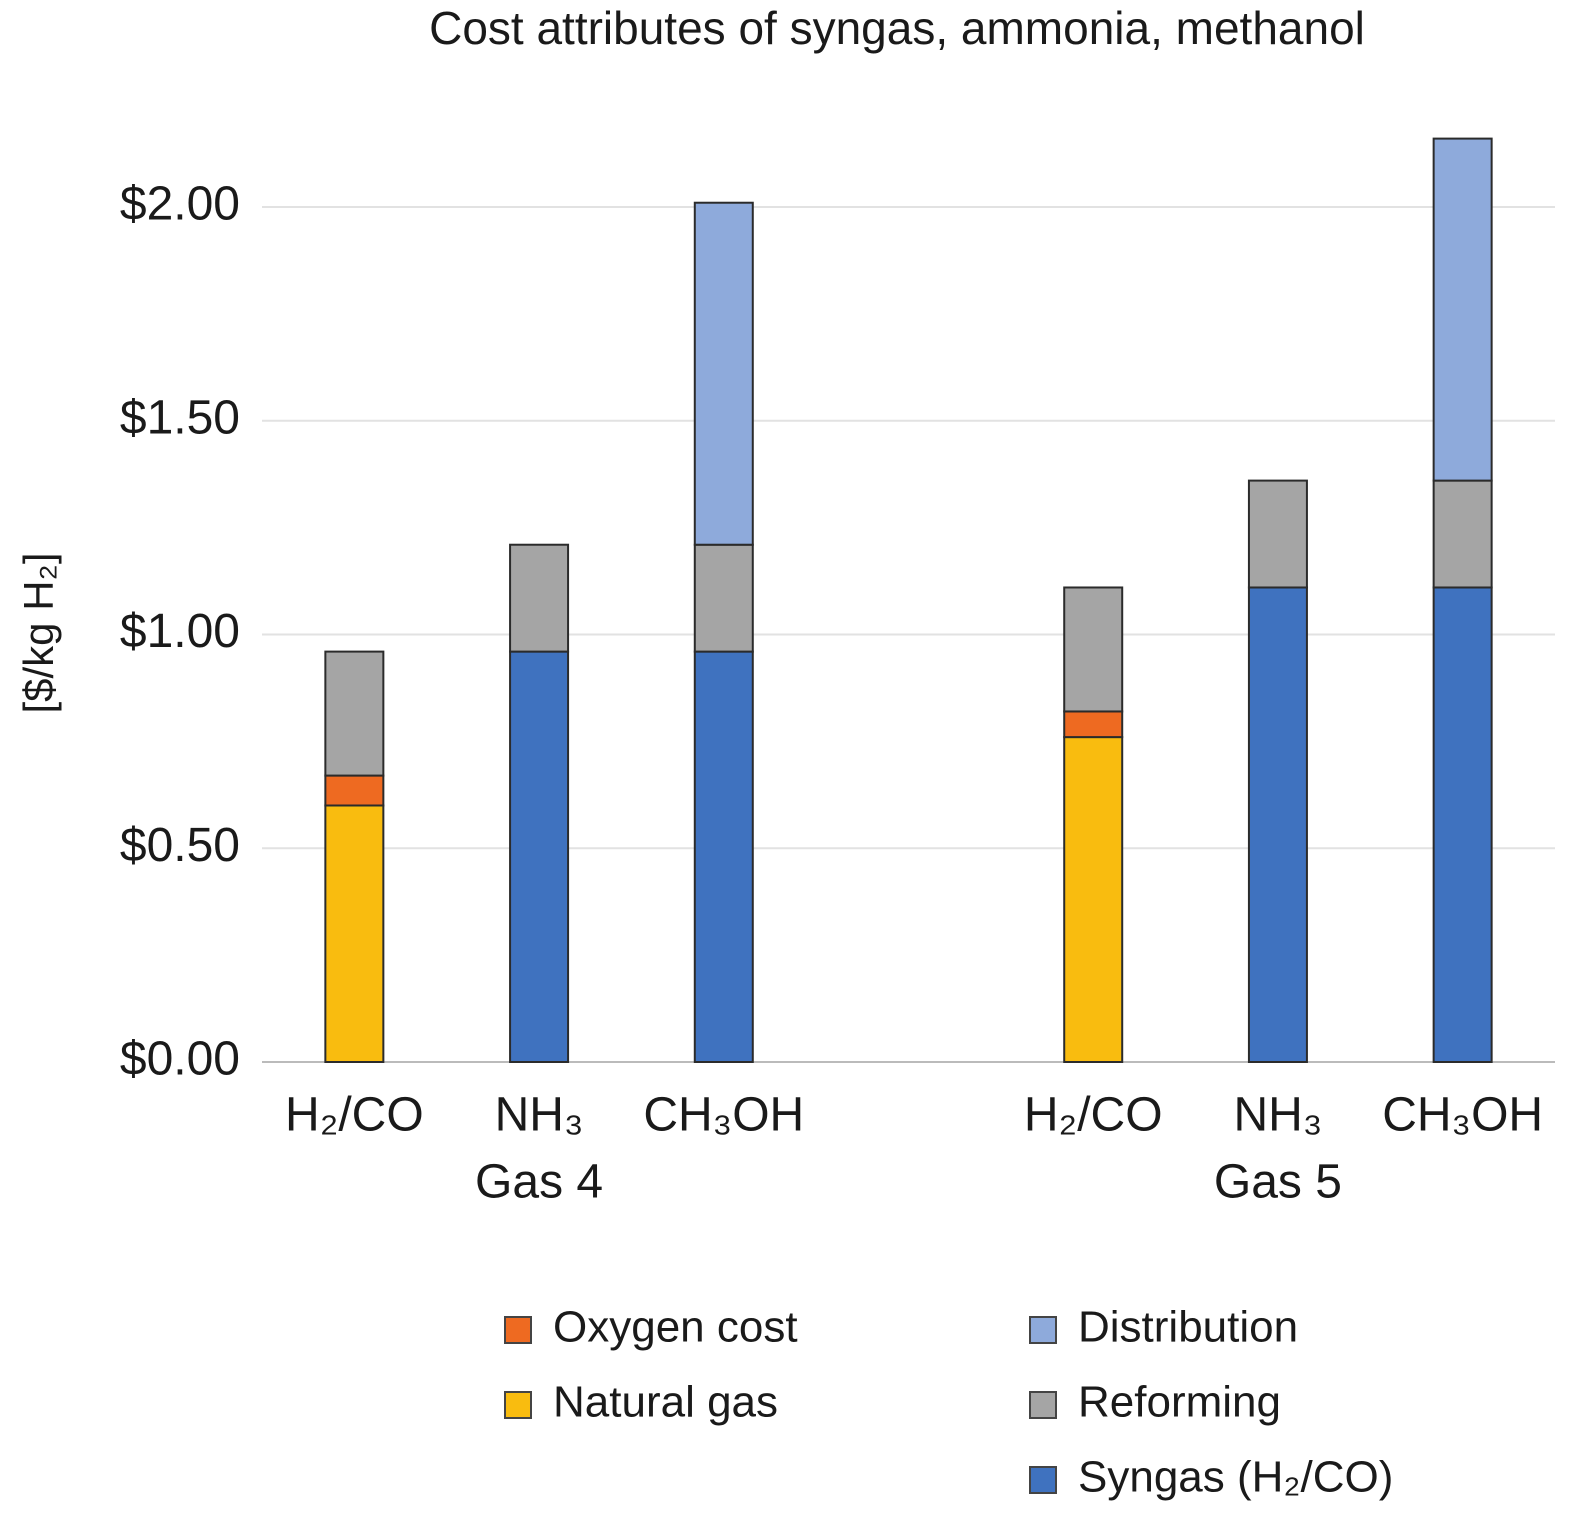  I want to click on group-label: Gas 4, so click(539, 1182).